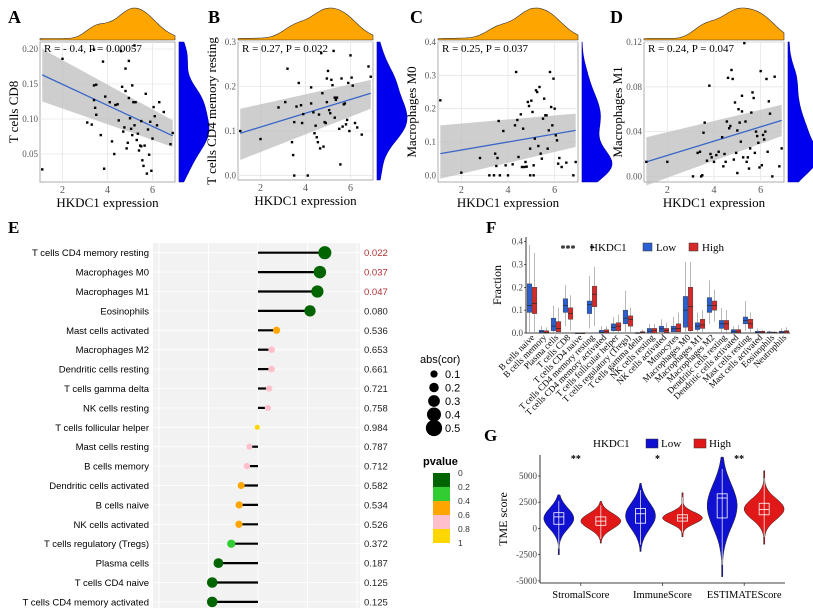  I want to click on y-tick-label: 0.2, so click(230, 87).